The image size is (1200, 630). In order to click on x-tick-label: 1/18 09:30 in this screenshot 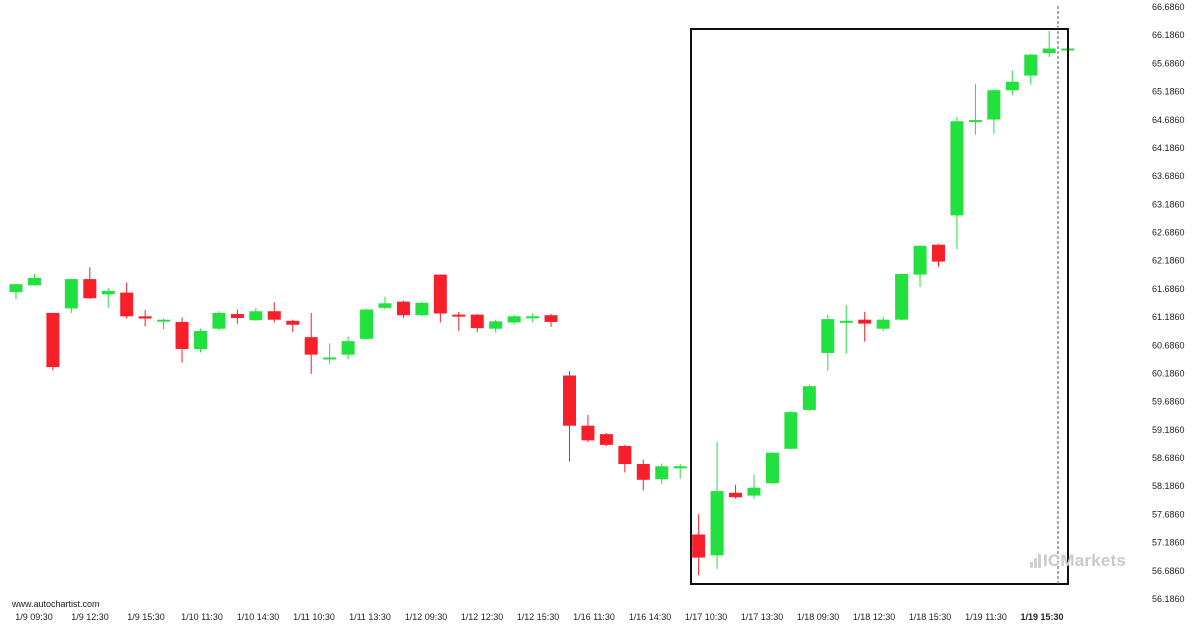, I will do `click(818, 617)`.